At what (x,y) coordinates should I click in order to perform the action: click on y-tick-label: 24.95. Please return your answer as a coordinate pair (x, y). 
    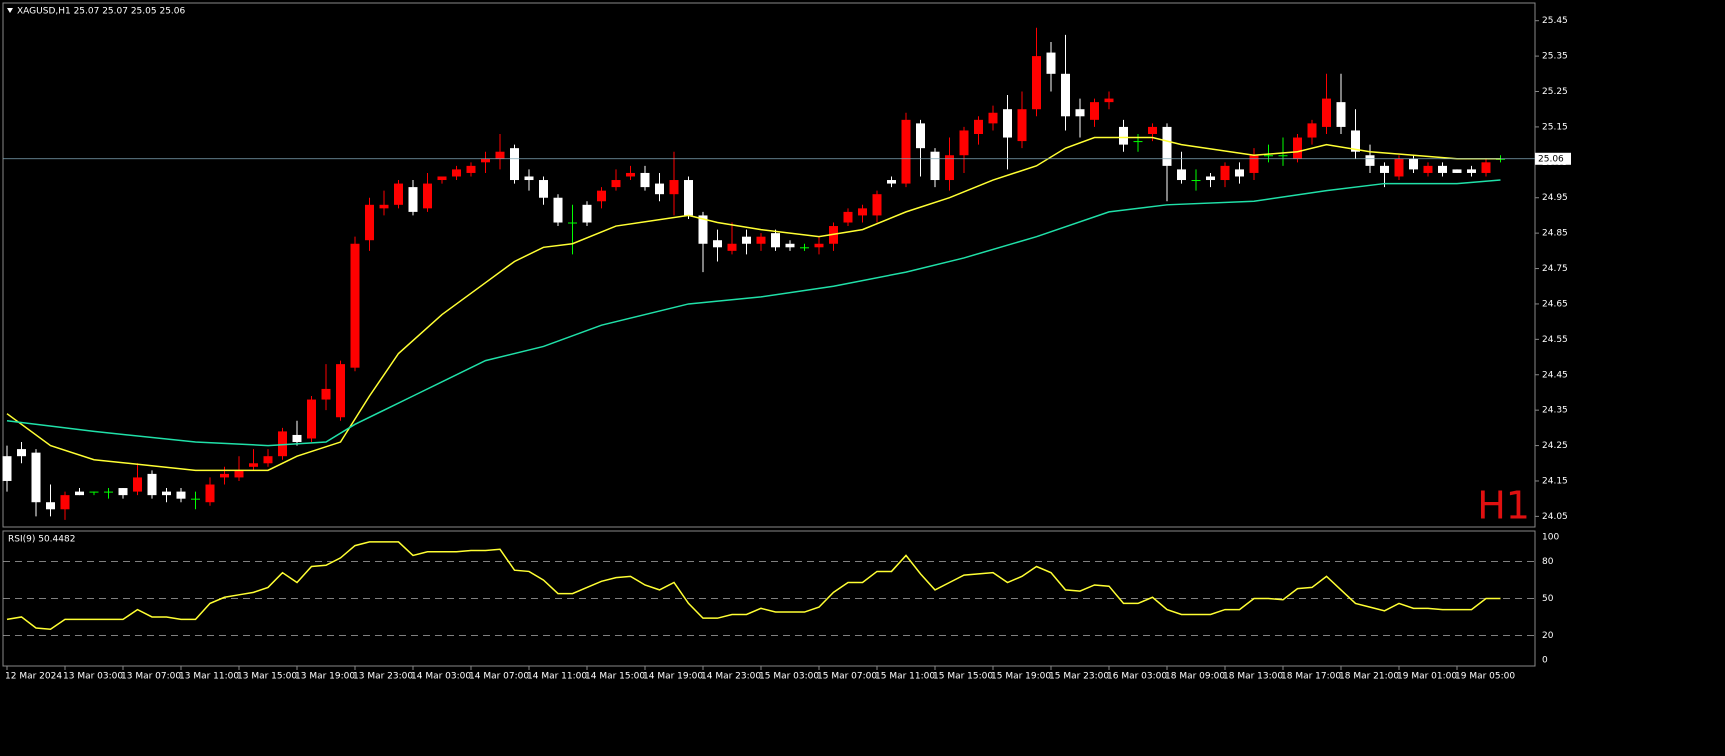
    Looking at the image, I should click on (1555, 198).